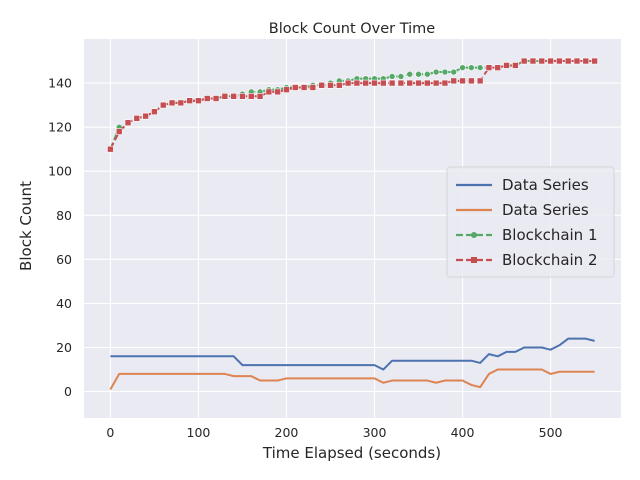 This screenshot has height=480, width=640. I want to click on x-tick-label: 400, so click(463, 432).